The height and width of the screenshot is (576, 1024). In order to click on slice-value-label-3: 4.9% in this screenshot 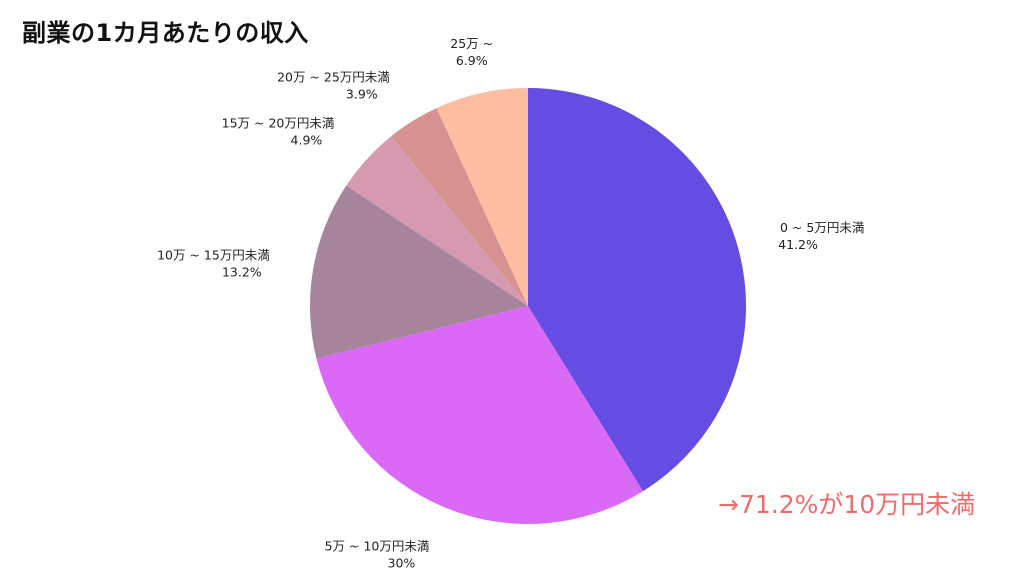, I will do `click(307, 140)`.